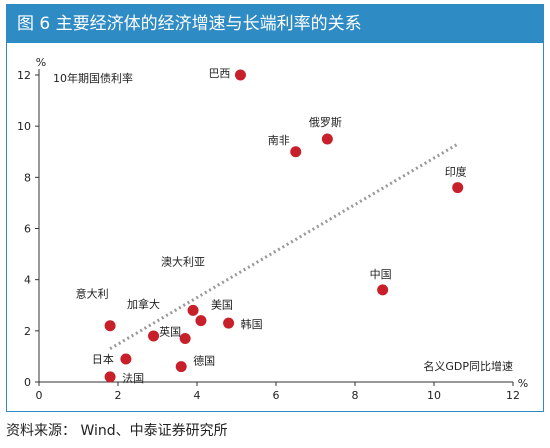  Describe the element at coordinates (252, 324) in the screenshot. I see `data-point-label: 韩国` at that location.